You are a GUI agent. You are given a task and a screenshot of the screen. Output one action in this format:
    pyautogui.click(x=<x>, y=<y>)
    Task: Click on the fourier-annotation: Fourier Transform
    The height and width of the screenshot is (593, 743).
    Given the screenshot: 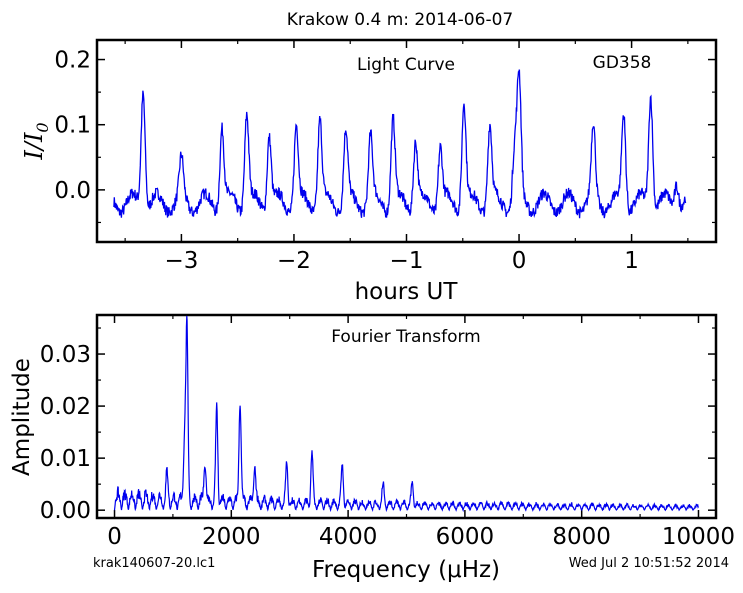 What is the action you would take?
    pyautogui.click(x=405, y=337)
    